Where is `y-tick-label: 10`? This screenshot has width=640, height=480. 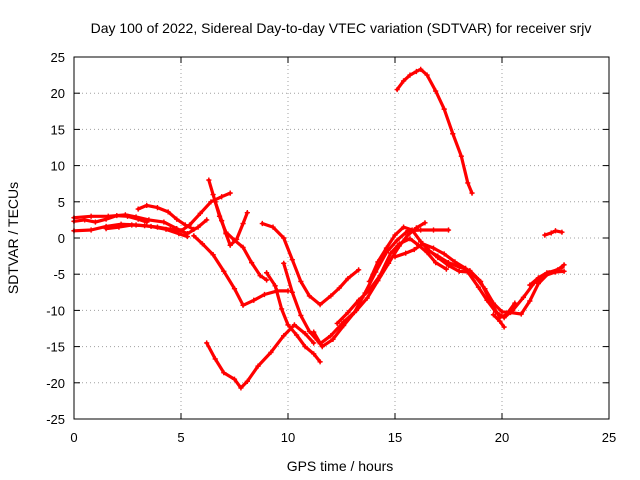
y-tick-label: 10 is located at coordinates (58, 166).